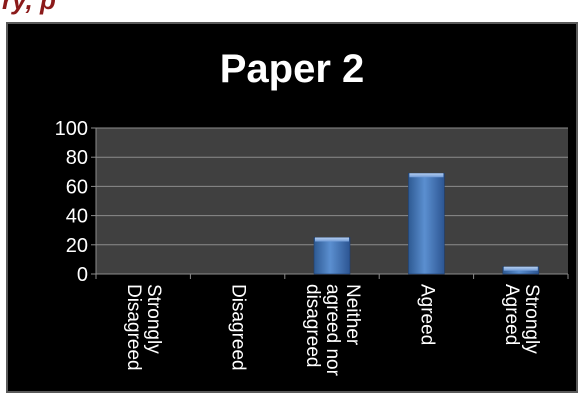 The height and width of the screenshot is (398, 585). What do you see at coordinates (29, 7) in the screenshot?
I see `page-heading-fragment: ry, p` at bounding box center [29, 7].